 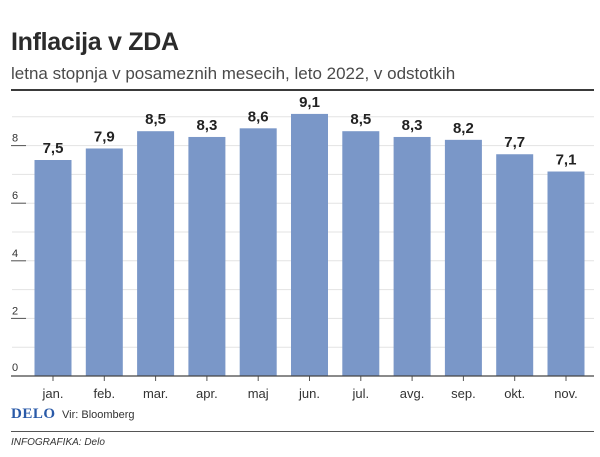 What do you see at coordinates (258, 116) in the screenshot?
I see `bar-value-label: 8,6` at bounding box center [258, 116].